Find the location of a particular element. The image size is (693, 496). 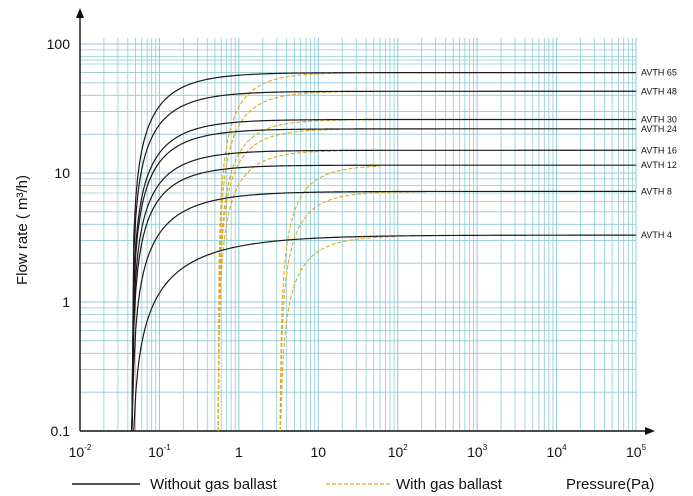

y-tick-label: 0.1 is located at coordinates (61, 431).